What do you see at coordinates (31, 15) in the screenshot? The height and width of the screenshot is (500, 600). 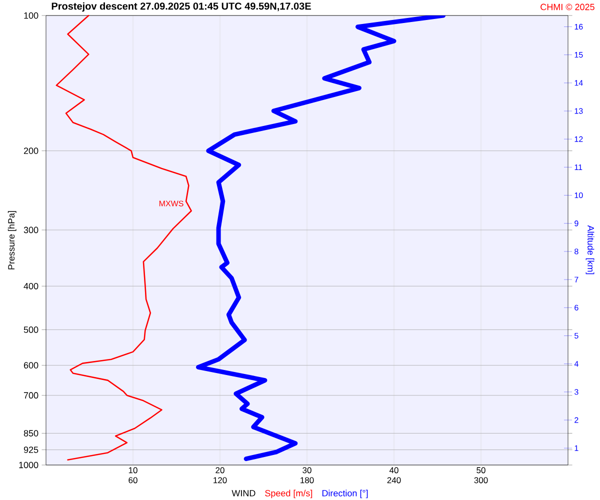 I see `y-tick-label: 100` at bounding box center [31, 15].